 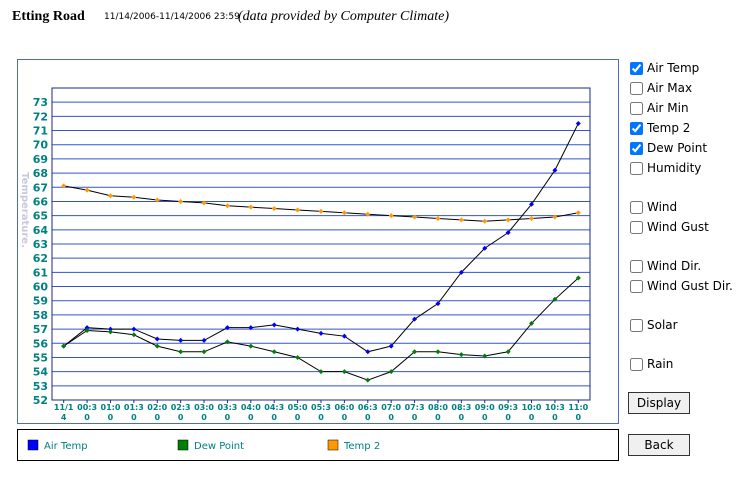 I want to click on x-tick-label: 09:30, so click(x=508, y=412).